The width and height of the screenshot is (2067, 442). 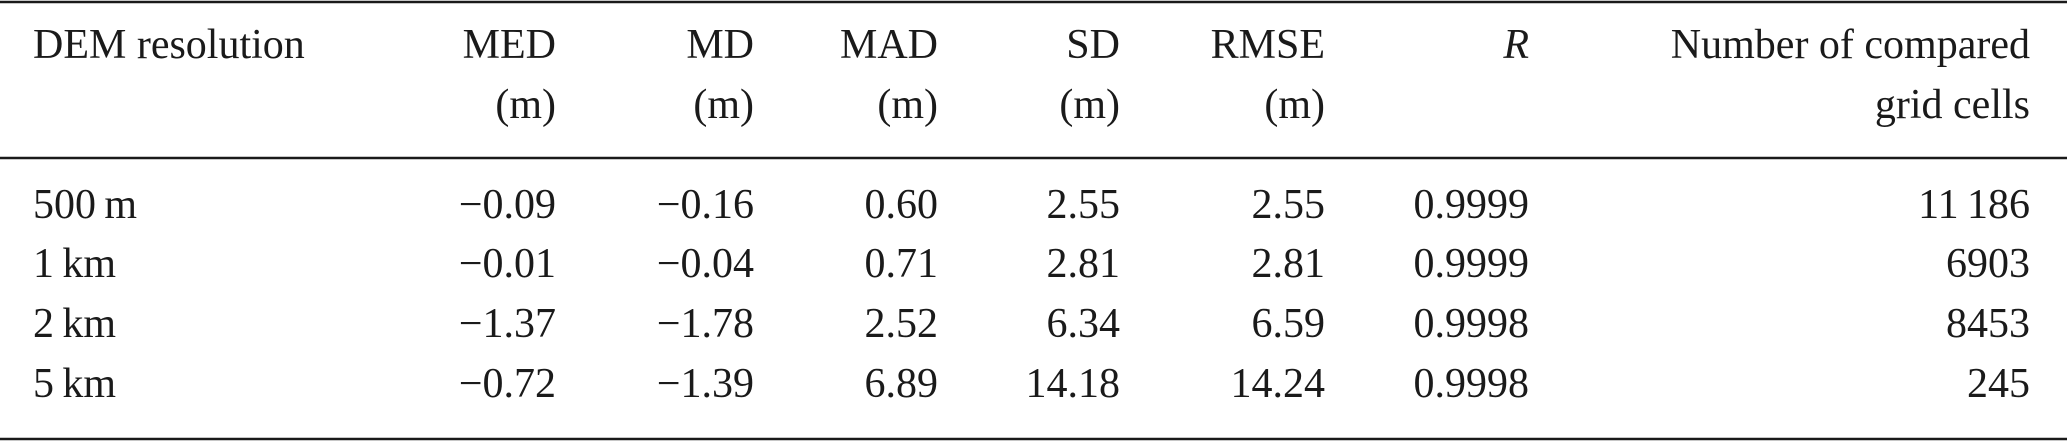 What do you see at coordinates (1268, 45) in the screenshot?
I see `header-cell: RMSE` at bounding box center [1268, 45].